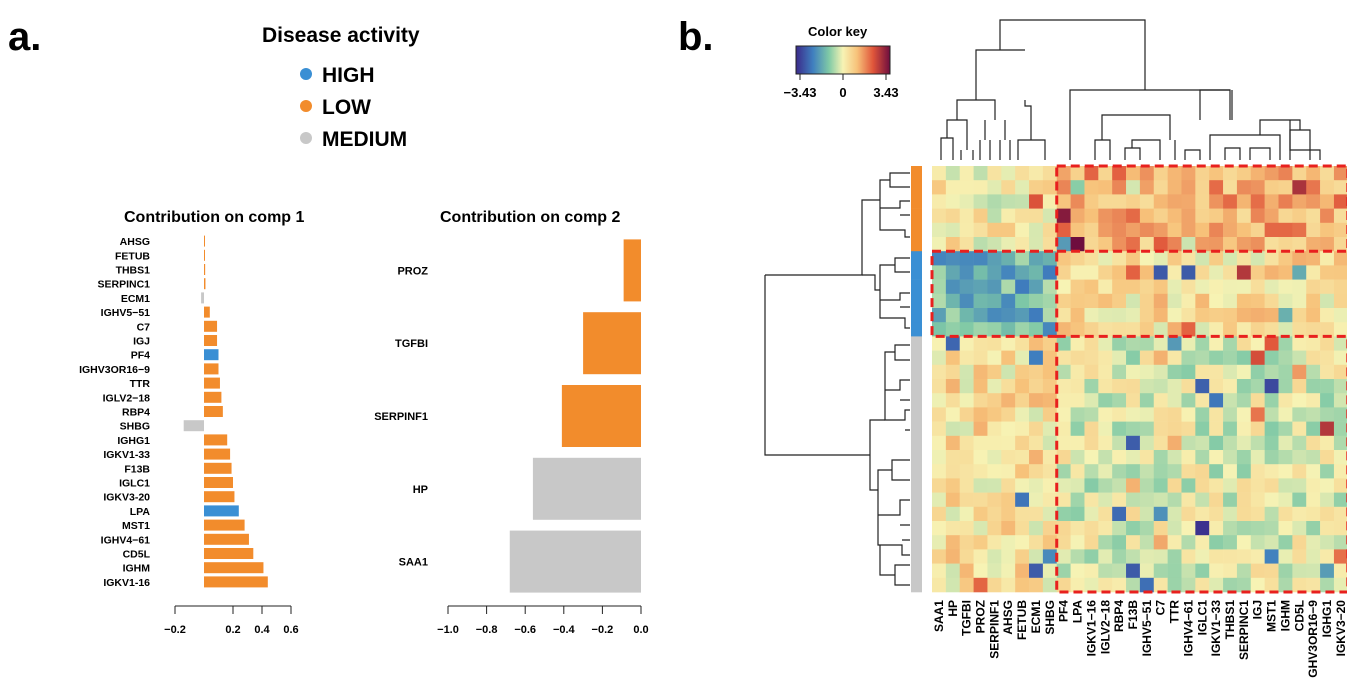 This screenshot has height=699, width=1347. I want to click on heatmap-col-label-ahsg: AHSG, so click(1008, 617).